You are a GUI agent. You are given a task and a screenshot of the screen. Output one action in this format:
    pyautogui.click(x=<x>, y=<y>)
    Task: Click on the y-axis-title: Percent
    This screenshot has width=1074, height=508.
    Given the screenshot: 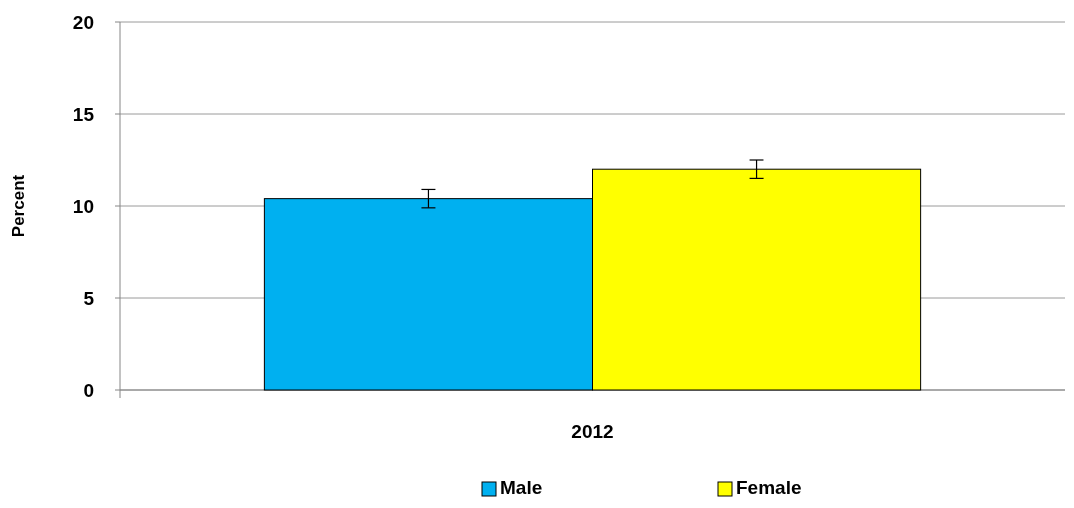 What is the action you would take?
    pyautogui.click(x=18, y=206)
    